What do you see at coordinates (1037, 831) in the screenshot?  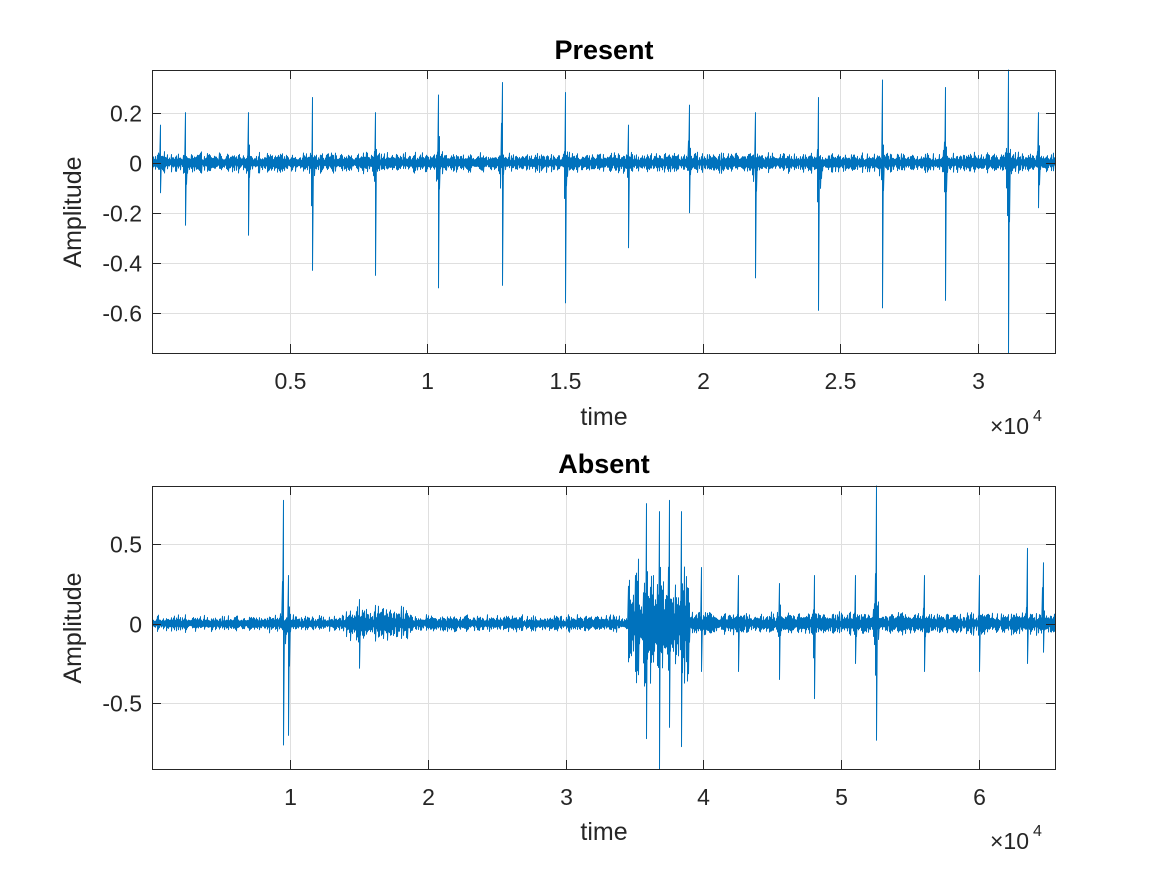 I see `x-exponent-power-absent: 4` at bounding box center [1037, 831].